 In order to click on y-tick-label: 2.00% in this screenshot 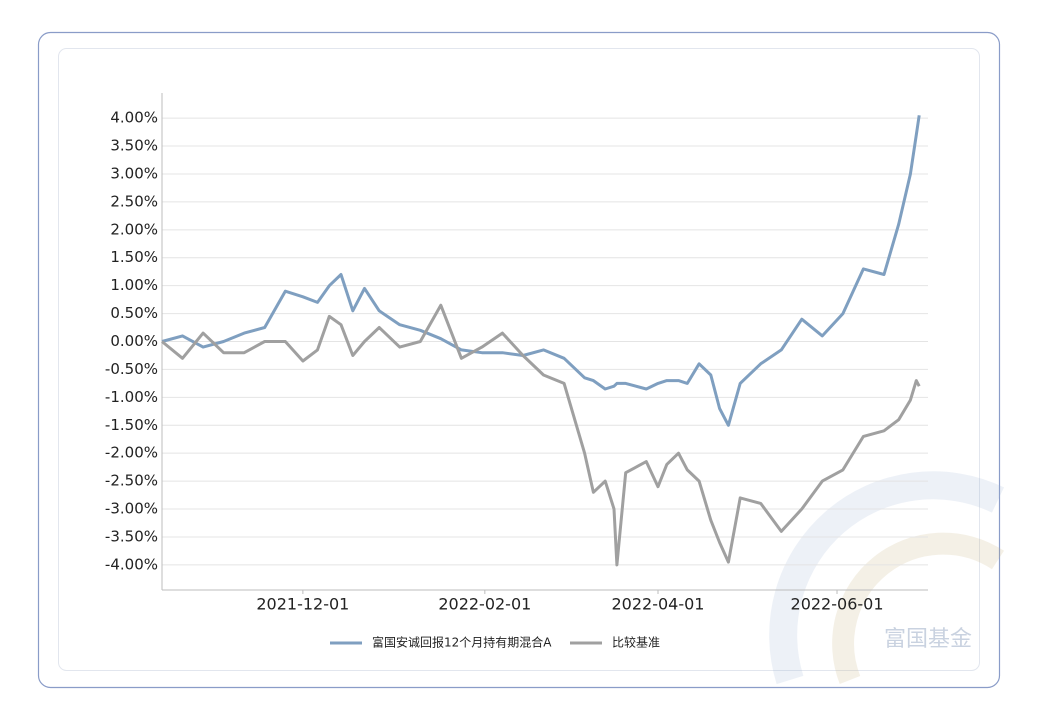, I will do `click(134, 229)`.